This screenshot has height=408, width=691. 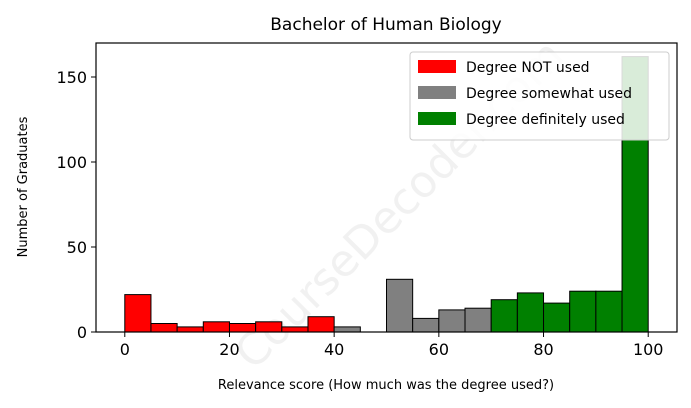 What do you see at coordinates (543, 349) in the screenshot?
I see `x-tick-label-4: 80` at bounding box center [543, 349].